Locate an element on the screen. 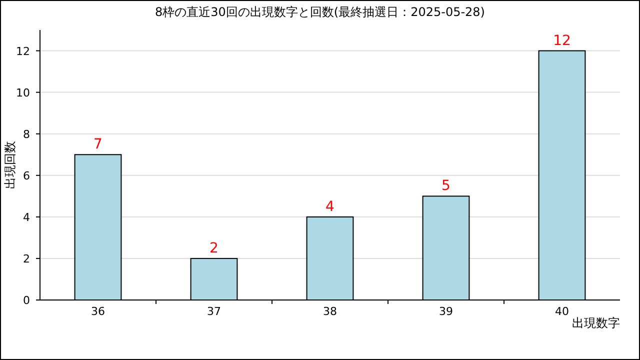 The width and height of the screenshot is (640, 360). x-tick-label: 38 is located at coordinates (330, 311).